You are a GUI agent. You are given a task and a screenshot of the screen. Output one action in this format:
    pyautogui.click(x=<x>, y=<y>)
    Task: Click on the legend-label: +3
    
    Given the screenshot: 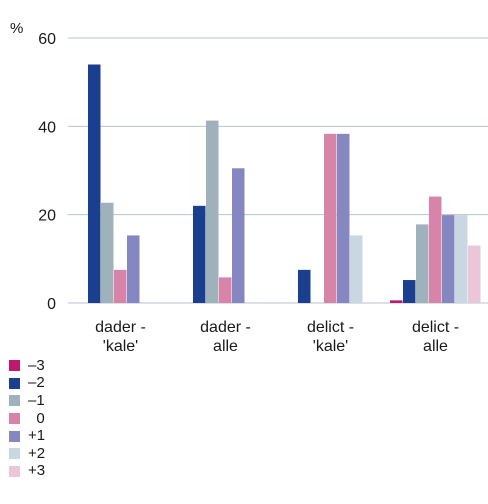 What is the action you would take?
    pyautogui.click(x=37, y=471)
    